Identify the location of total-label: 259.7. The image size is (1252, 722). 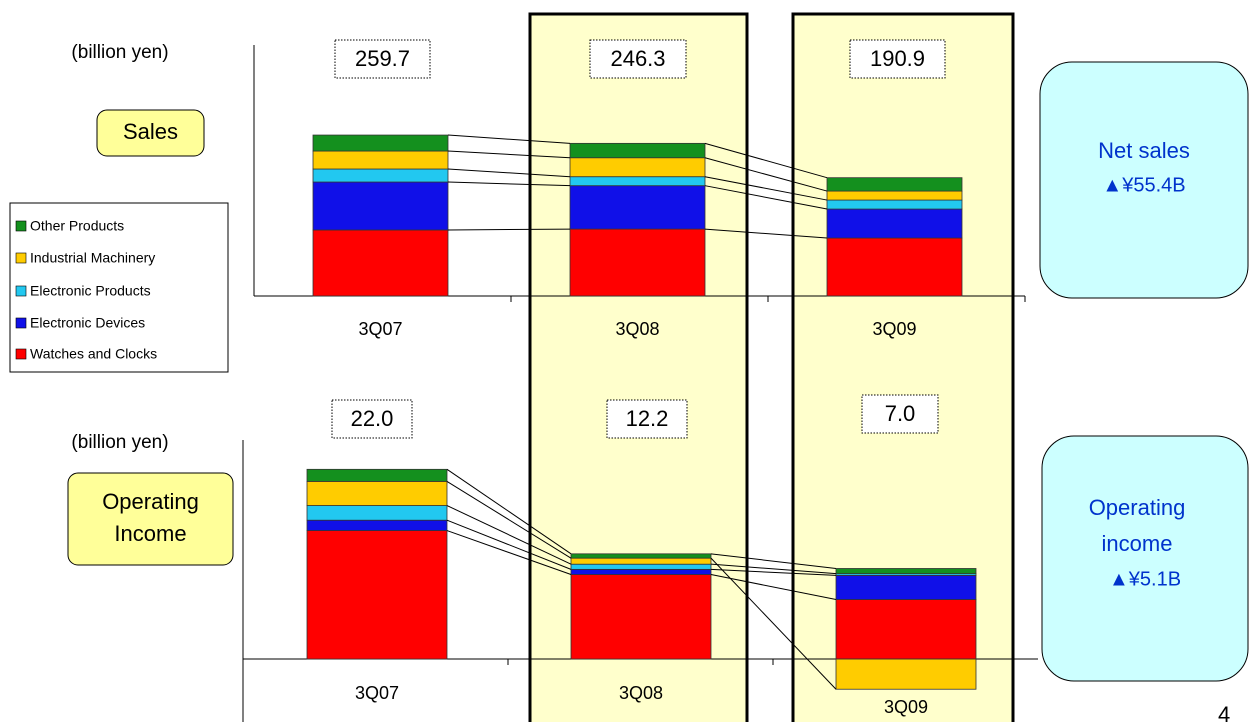
(382, 58).